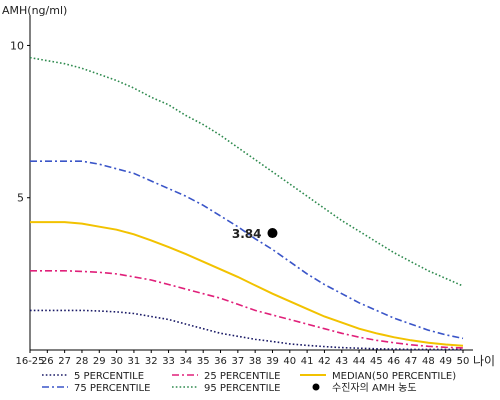 The width and height of the screenshot is (500, 400). I want to click on legend-entry-label: 수진자의 AMH 농도, so click(374, 388).